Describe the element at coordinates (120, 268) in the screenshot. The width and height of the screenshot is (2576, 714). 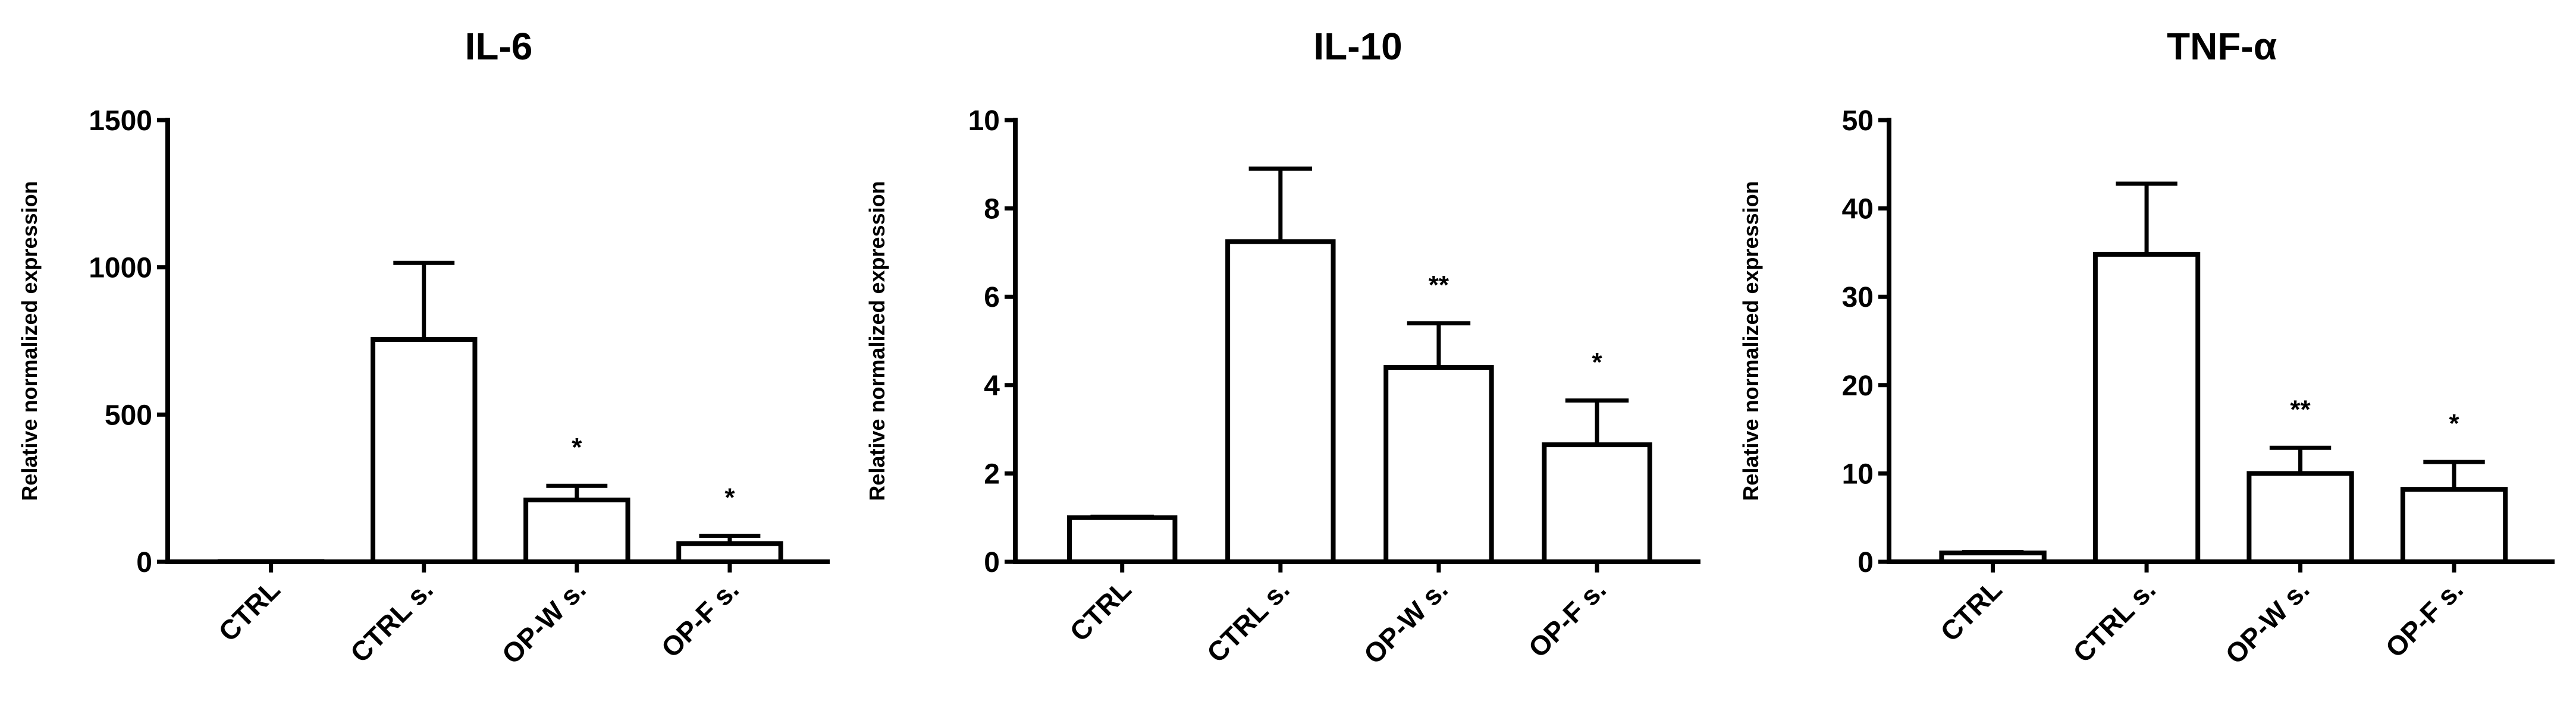
I see `y-tick-label: 1000` at that location.